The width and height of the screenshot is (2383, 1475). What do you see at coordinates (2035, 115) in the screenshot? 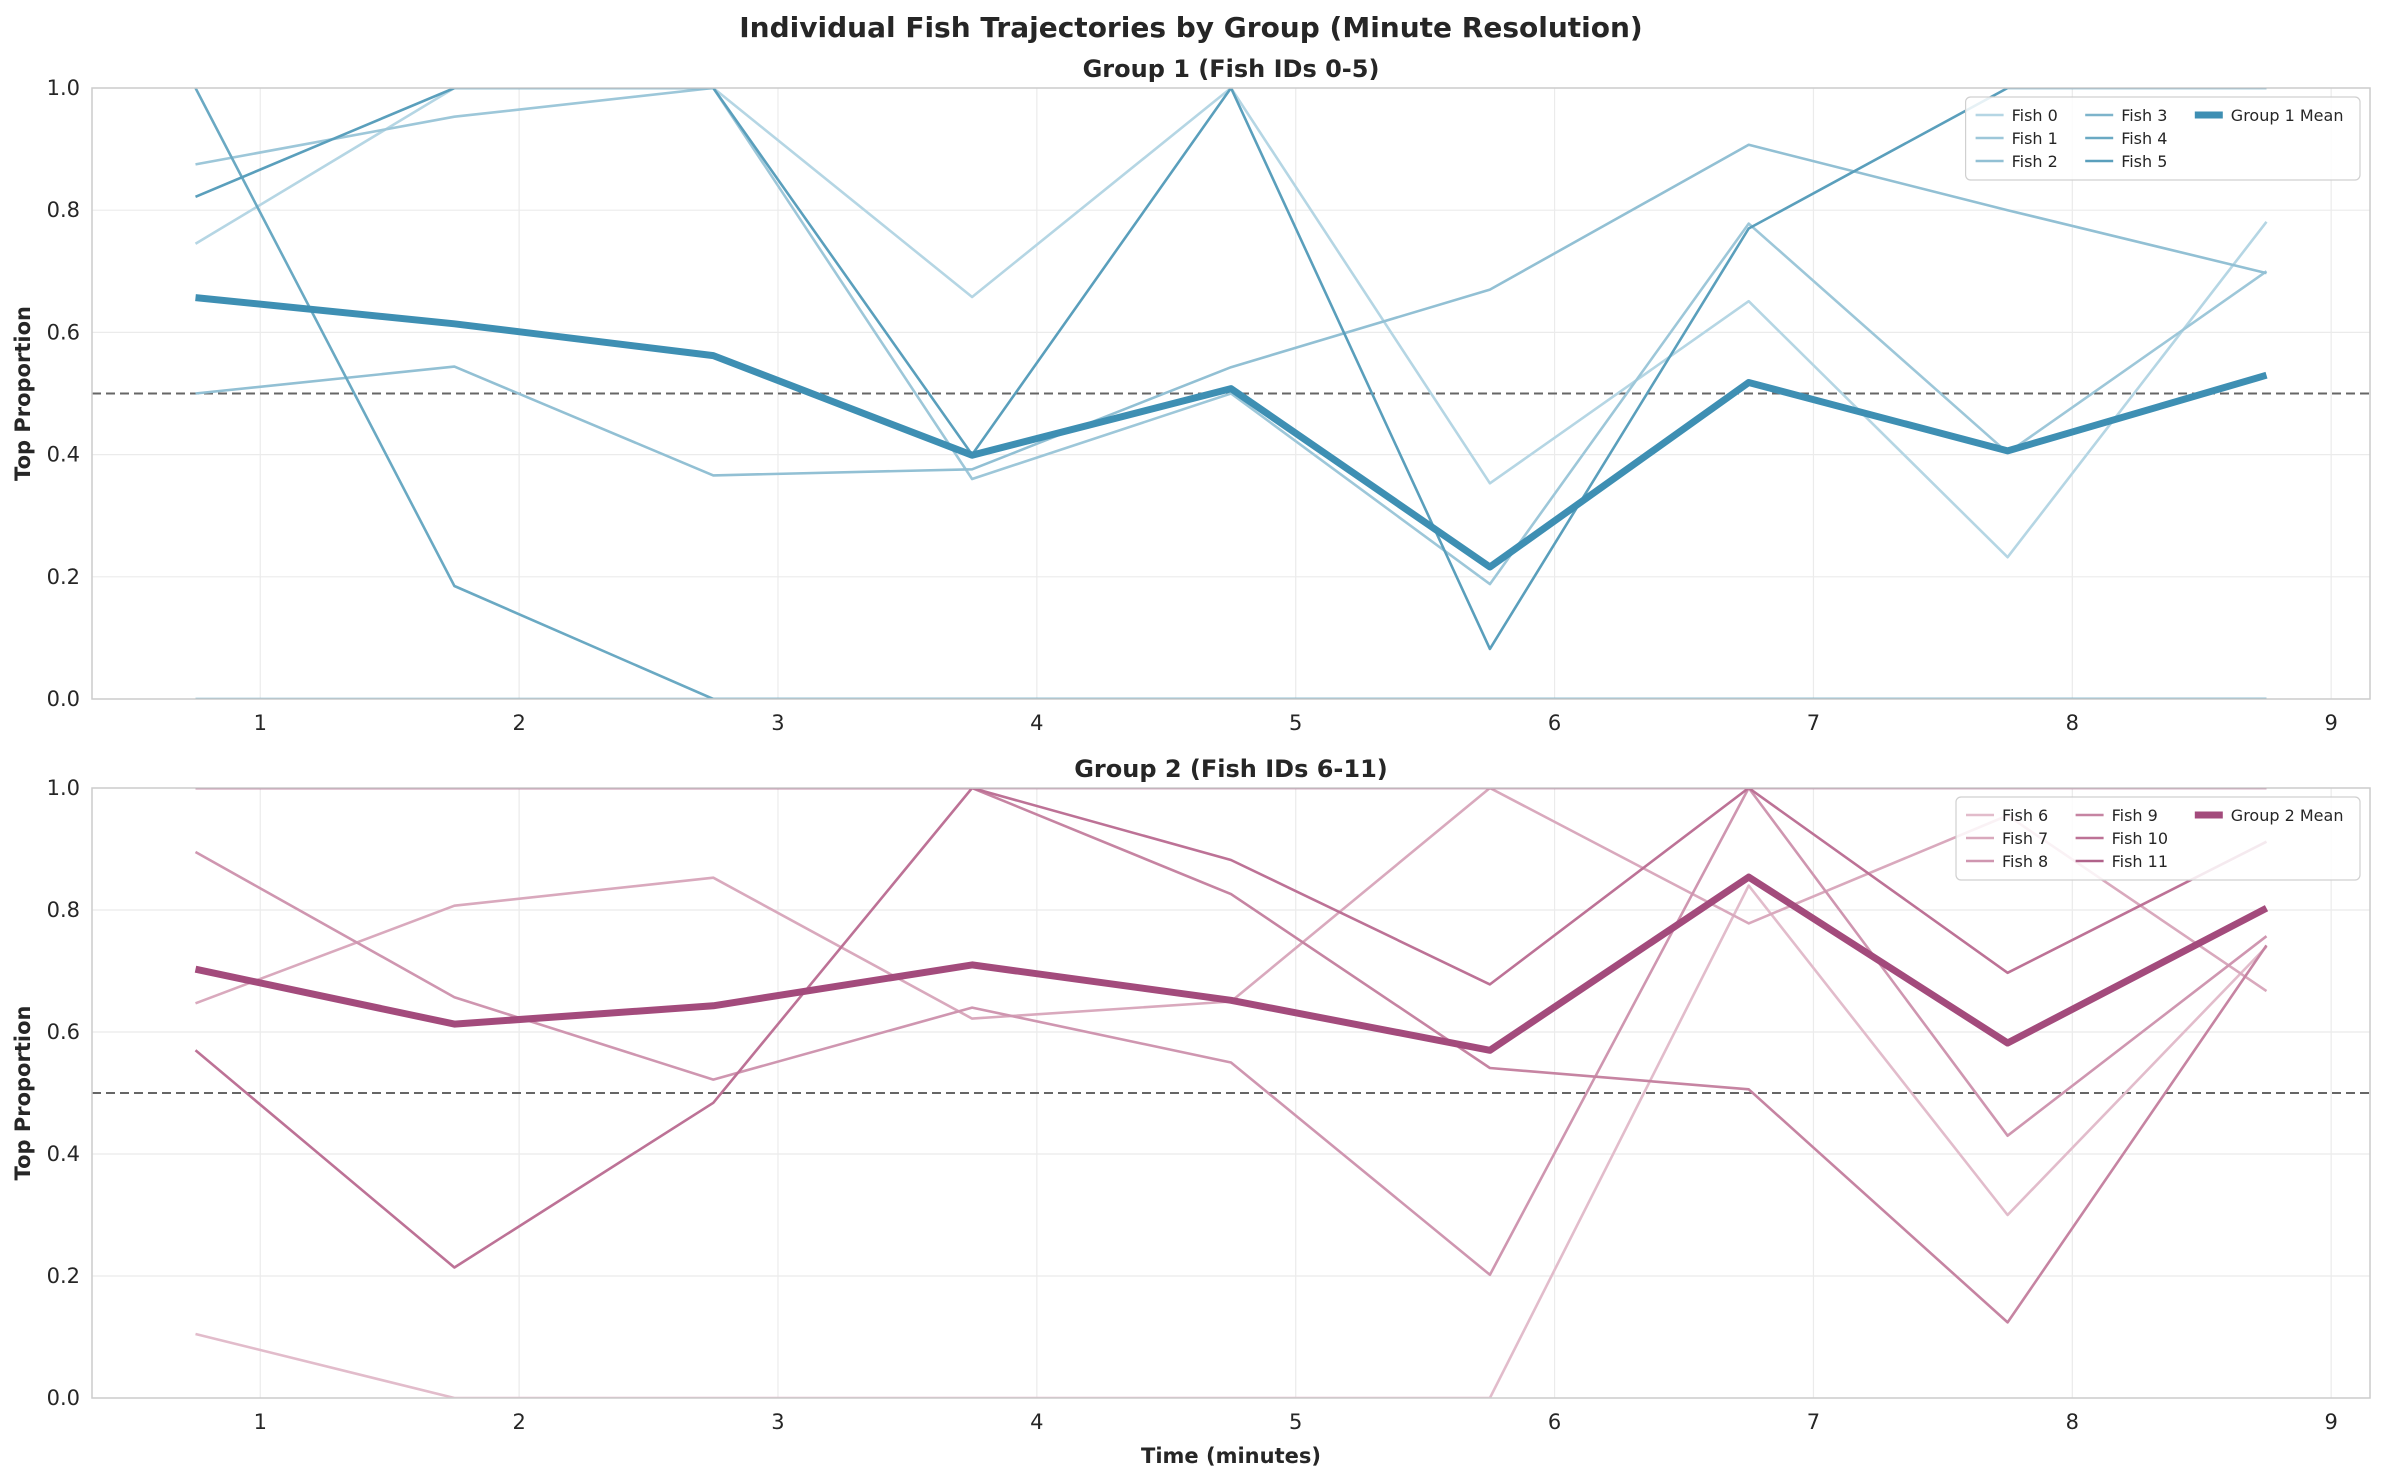
I see `legend-label: Fish 0` at bounding box center [2035, 115].